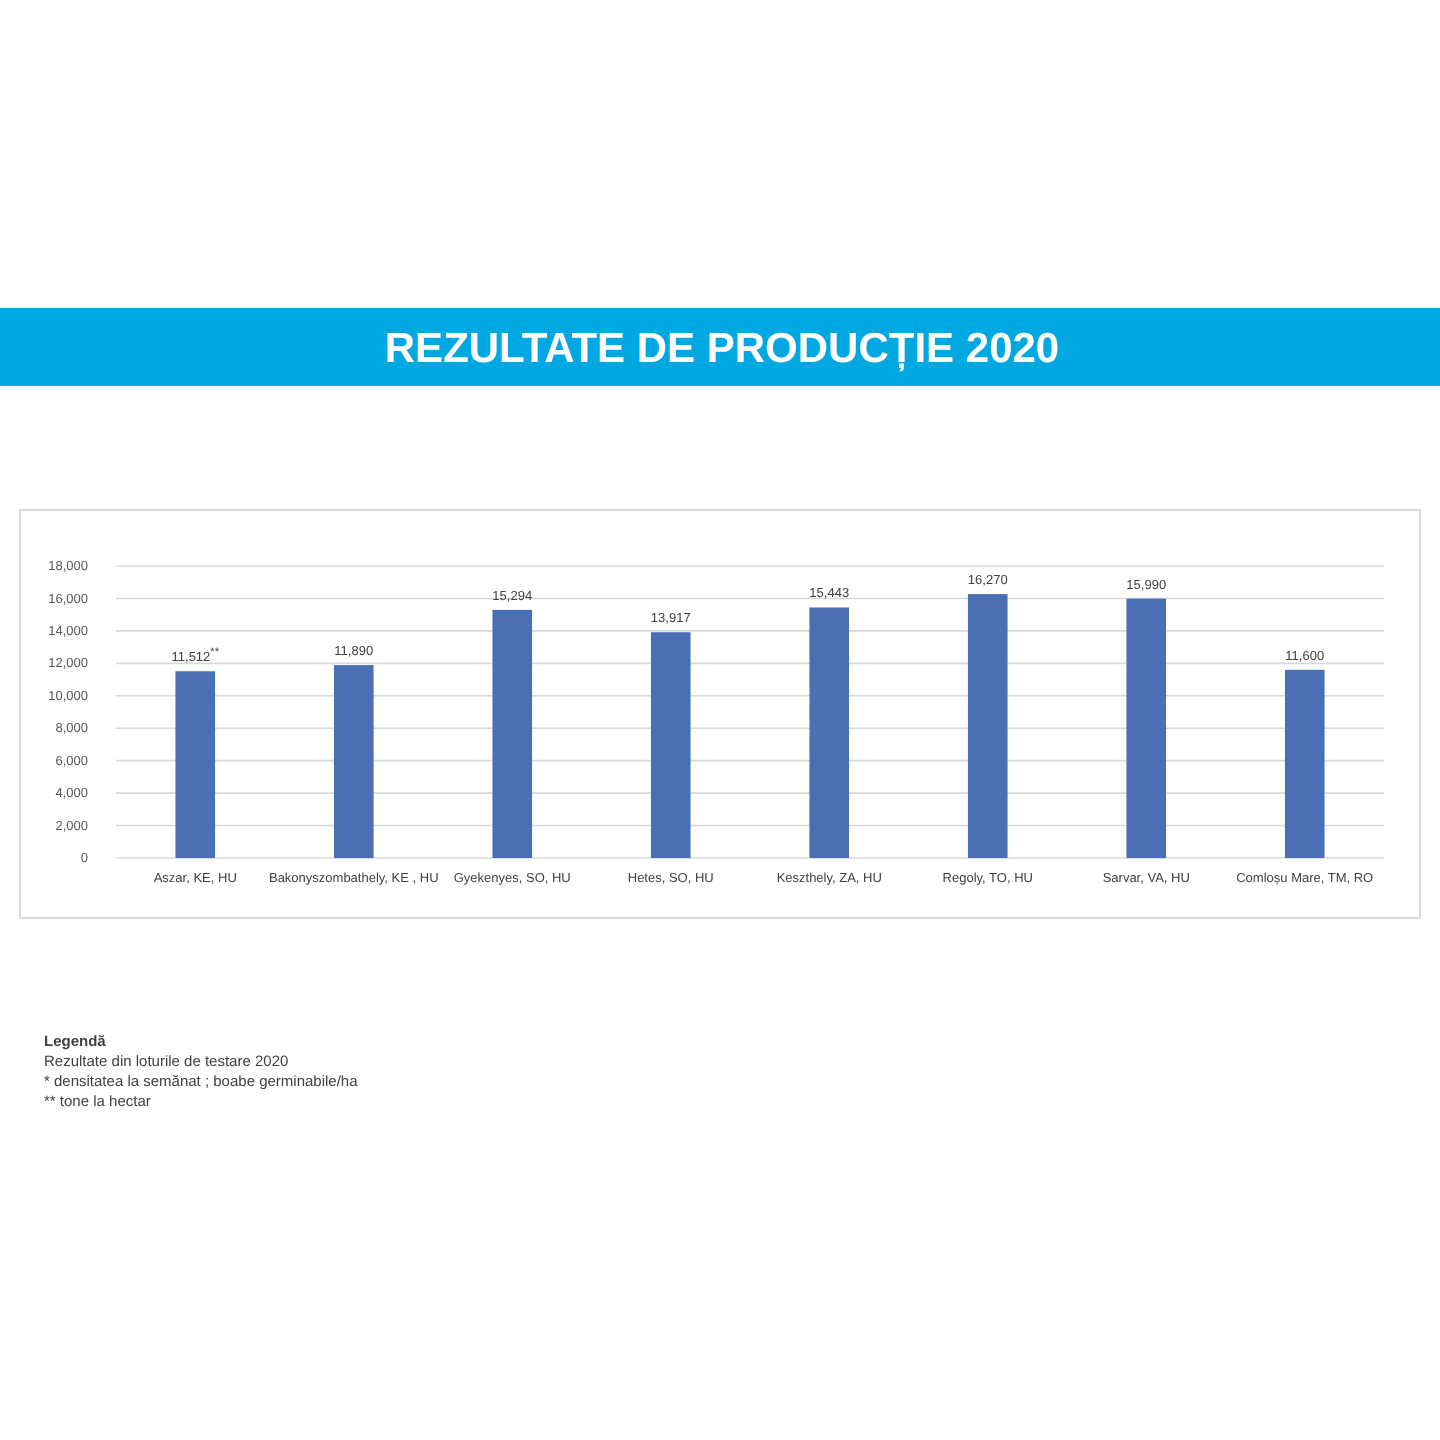 The width and height of the screenshot is (1440, 1440). I want to click on chart-title: REZULTATE DE PRODUCȚIE 2020, so click(722, 349).